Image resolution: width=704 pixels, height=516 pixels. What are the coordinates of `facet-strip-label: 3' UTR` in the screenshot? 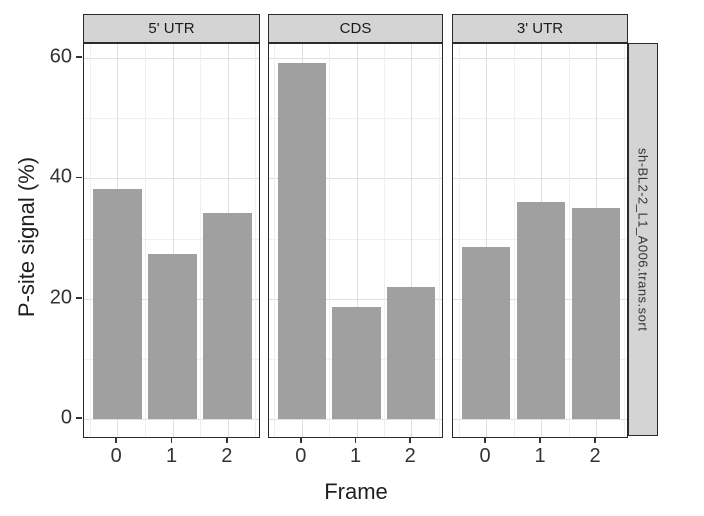 It's located at (540, 28).